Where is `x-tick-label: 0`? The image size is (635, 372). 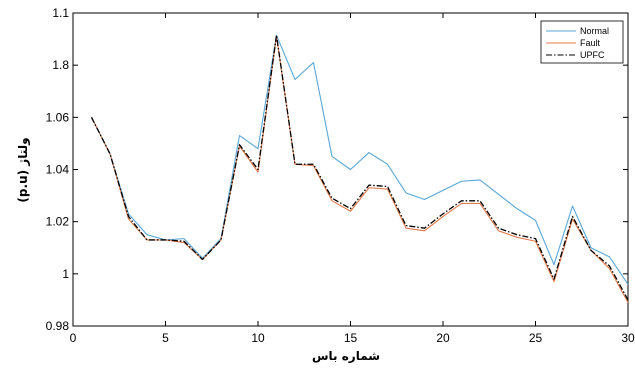 x-tick-label: 0 is located at coordinates (73, 338).